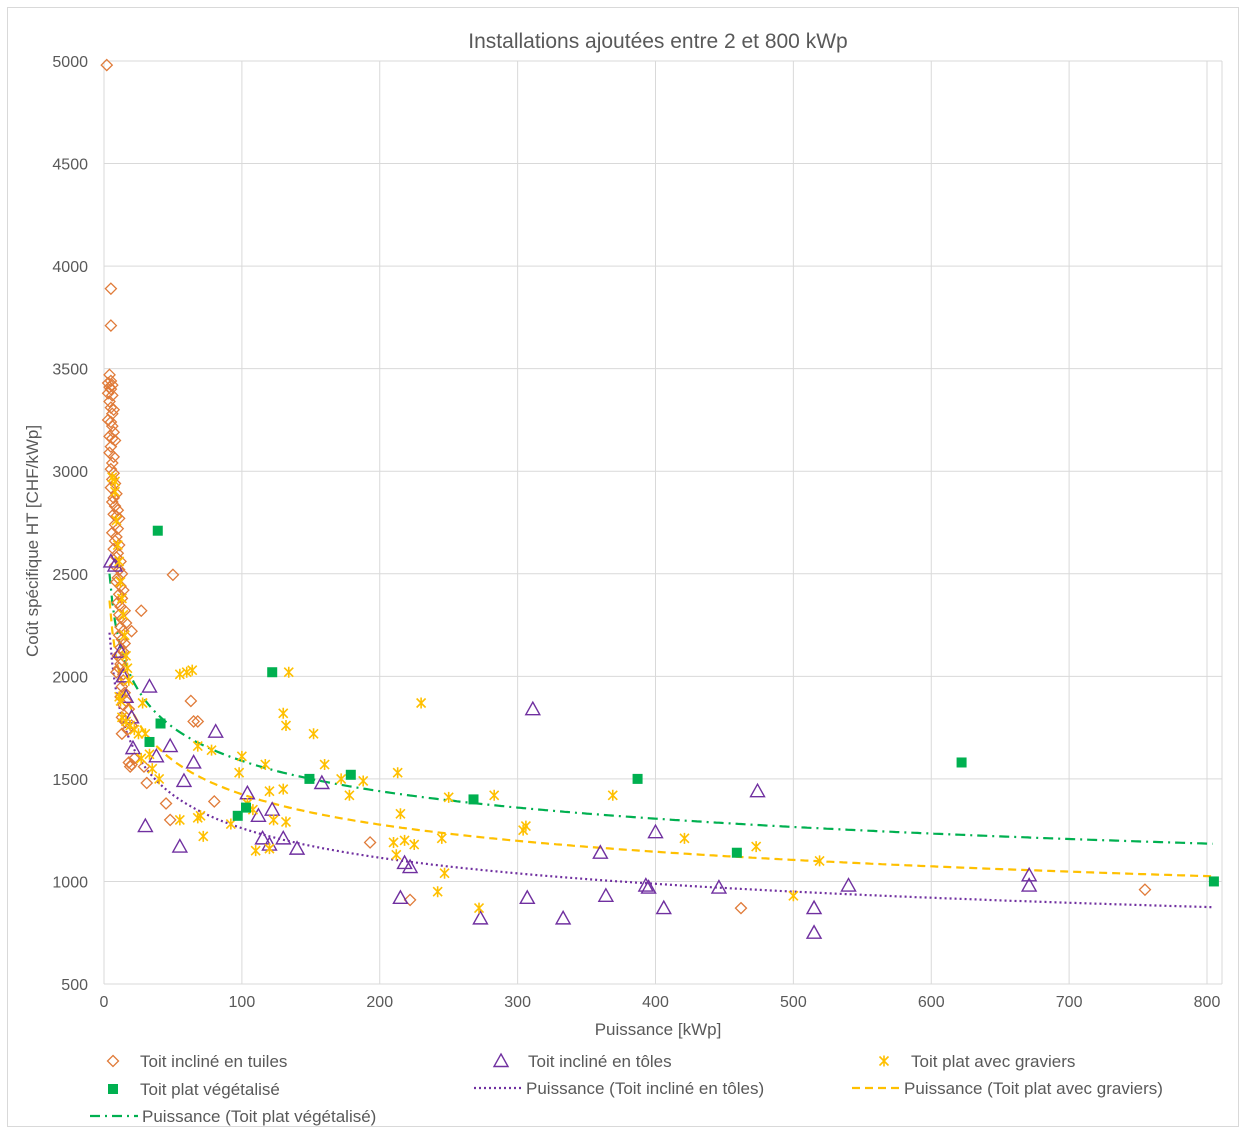 This screenshot has width=1247, height=1131. I want to click on x-axis-title: Puissance [kWp], so click(658, 1029).